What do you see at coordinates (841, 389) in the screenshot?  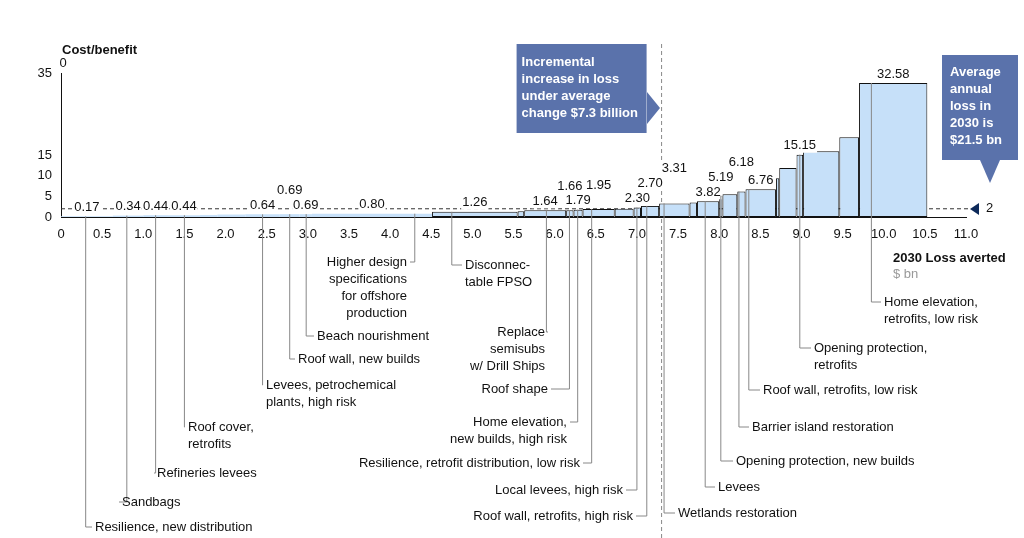 I see `annotation: Roof wall, retrofits, low risk` at bounding box center [841, 389].